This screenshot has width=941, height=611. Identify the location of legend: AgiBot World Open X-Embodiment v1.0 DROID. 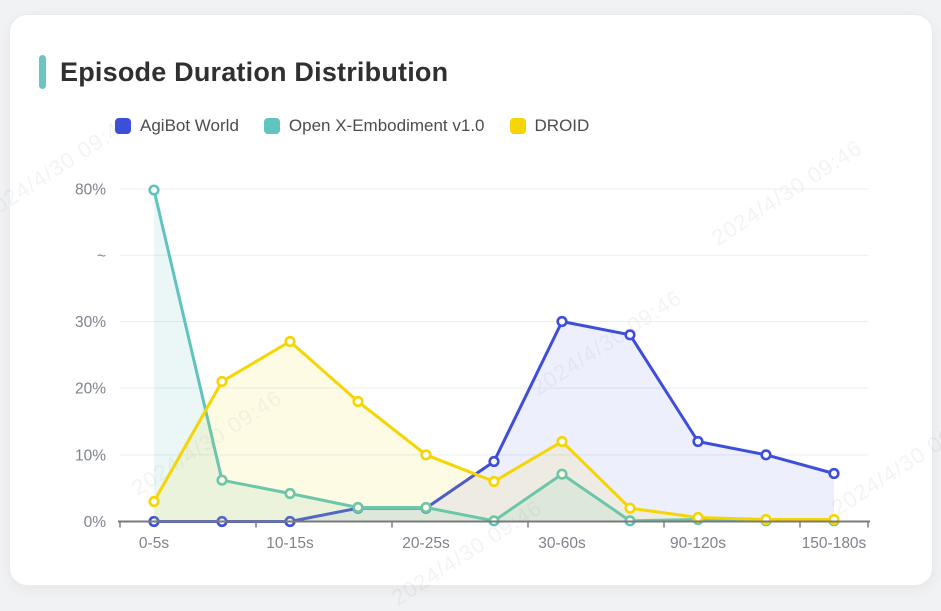
(352, 125).